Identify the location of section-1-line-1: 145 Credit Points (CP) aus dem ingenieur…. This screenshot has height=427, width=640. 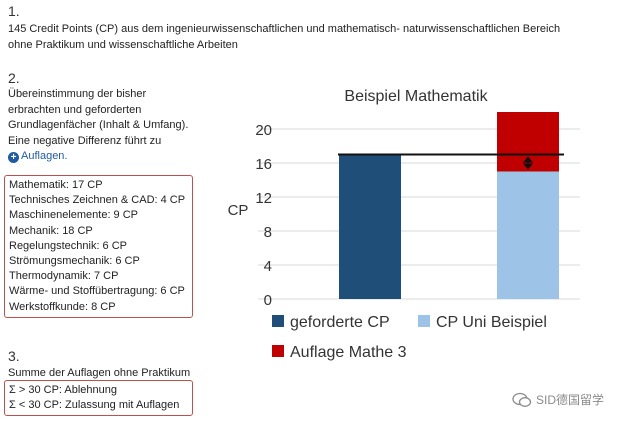
(284, 29).